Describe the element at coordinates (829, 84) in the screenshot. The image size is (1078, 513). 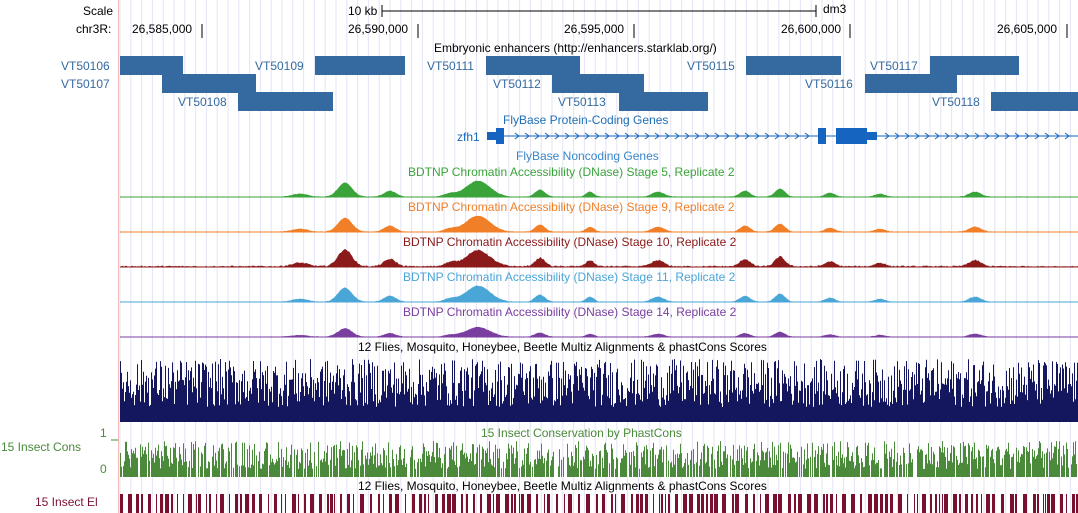
I see `enhancer-label: VT50116` at that location.